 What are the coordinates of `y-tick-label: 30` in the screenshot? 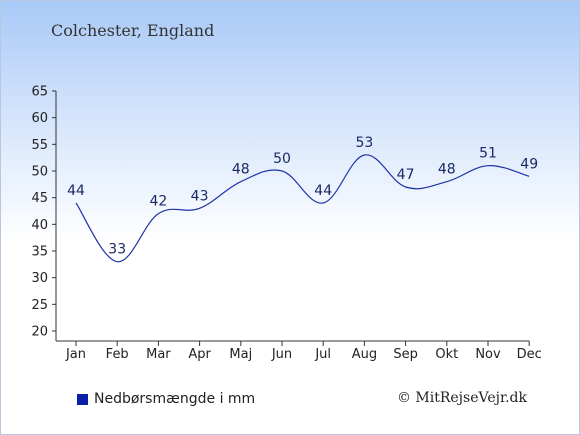 It's located at (39, 278).